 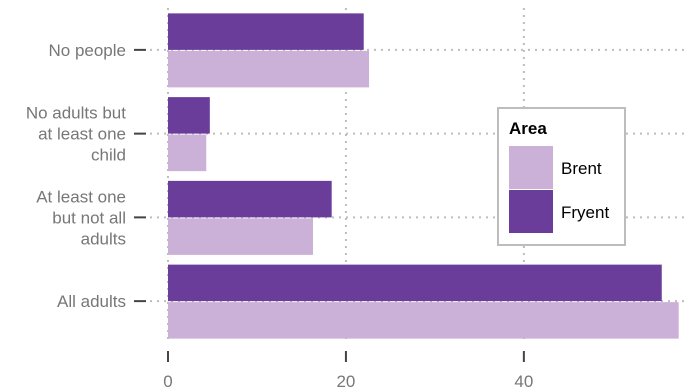 What do you see at coordinates (82, 134) in the screenshot?
I see `y-tick-label-line: at least one` at bounding box center [82, 134].